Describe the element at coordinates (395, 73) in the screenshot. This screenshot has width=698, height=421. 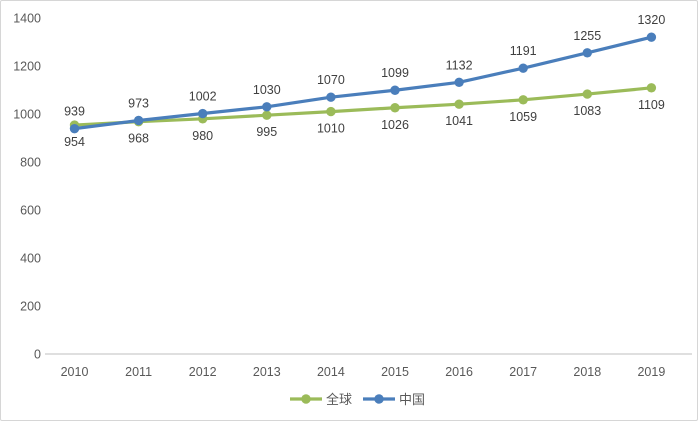
I see `data-label-china: 1099` at that location.